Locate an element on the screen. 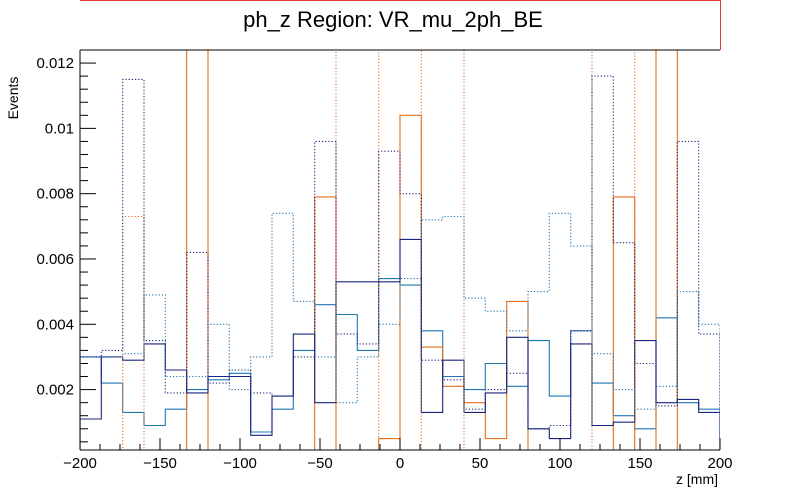 The height and width of the screenshot is (500, 800). x-axis-label: z [mm] is located at coordinates (697, 479).